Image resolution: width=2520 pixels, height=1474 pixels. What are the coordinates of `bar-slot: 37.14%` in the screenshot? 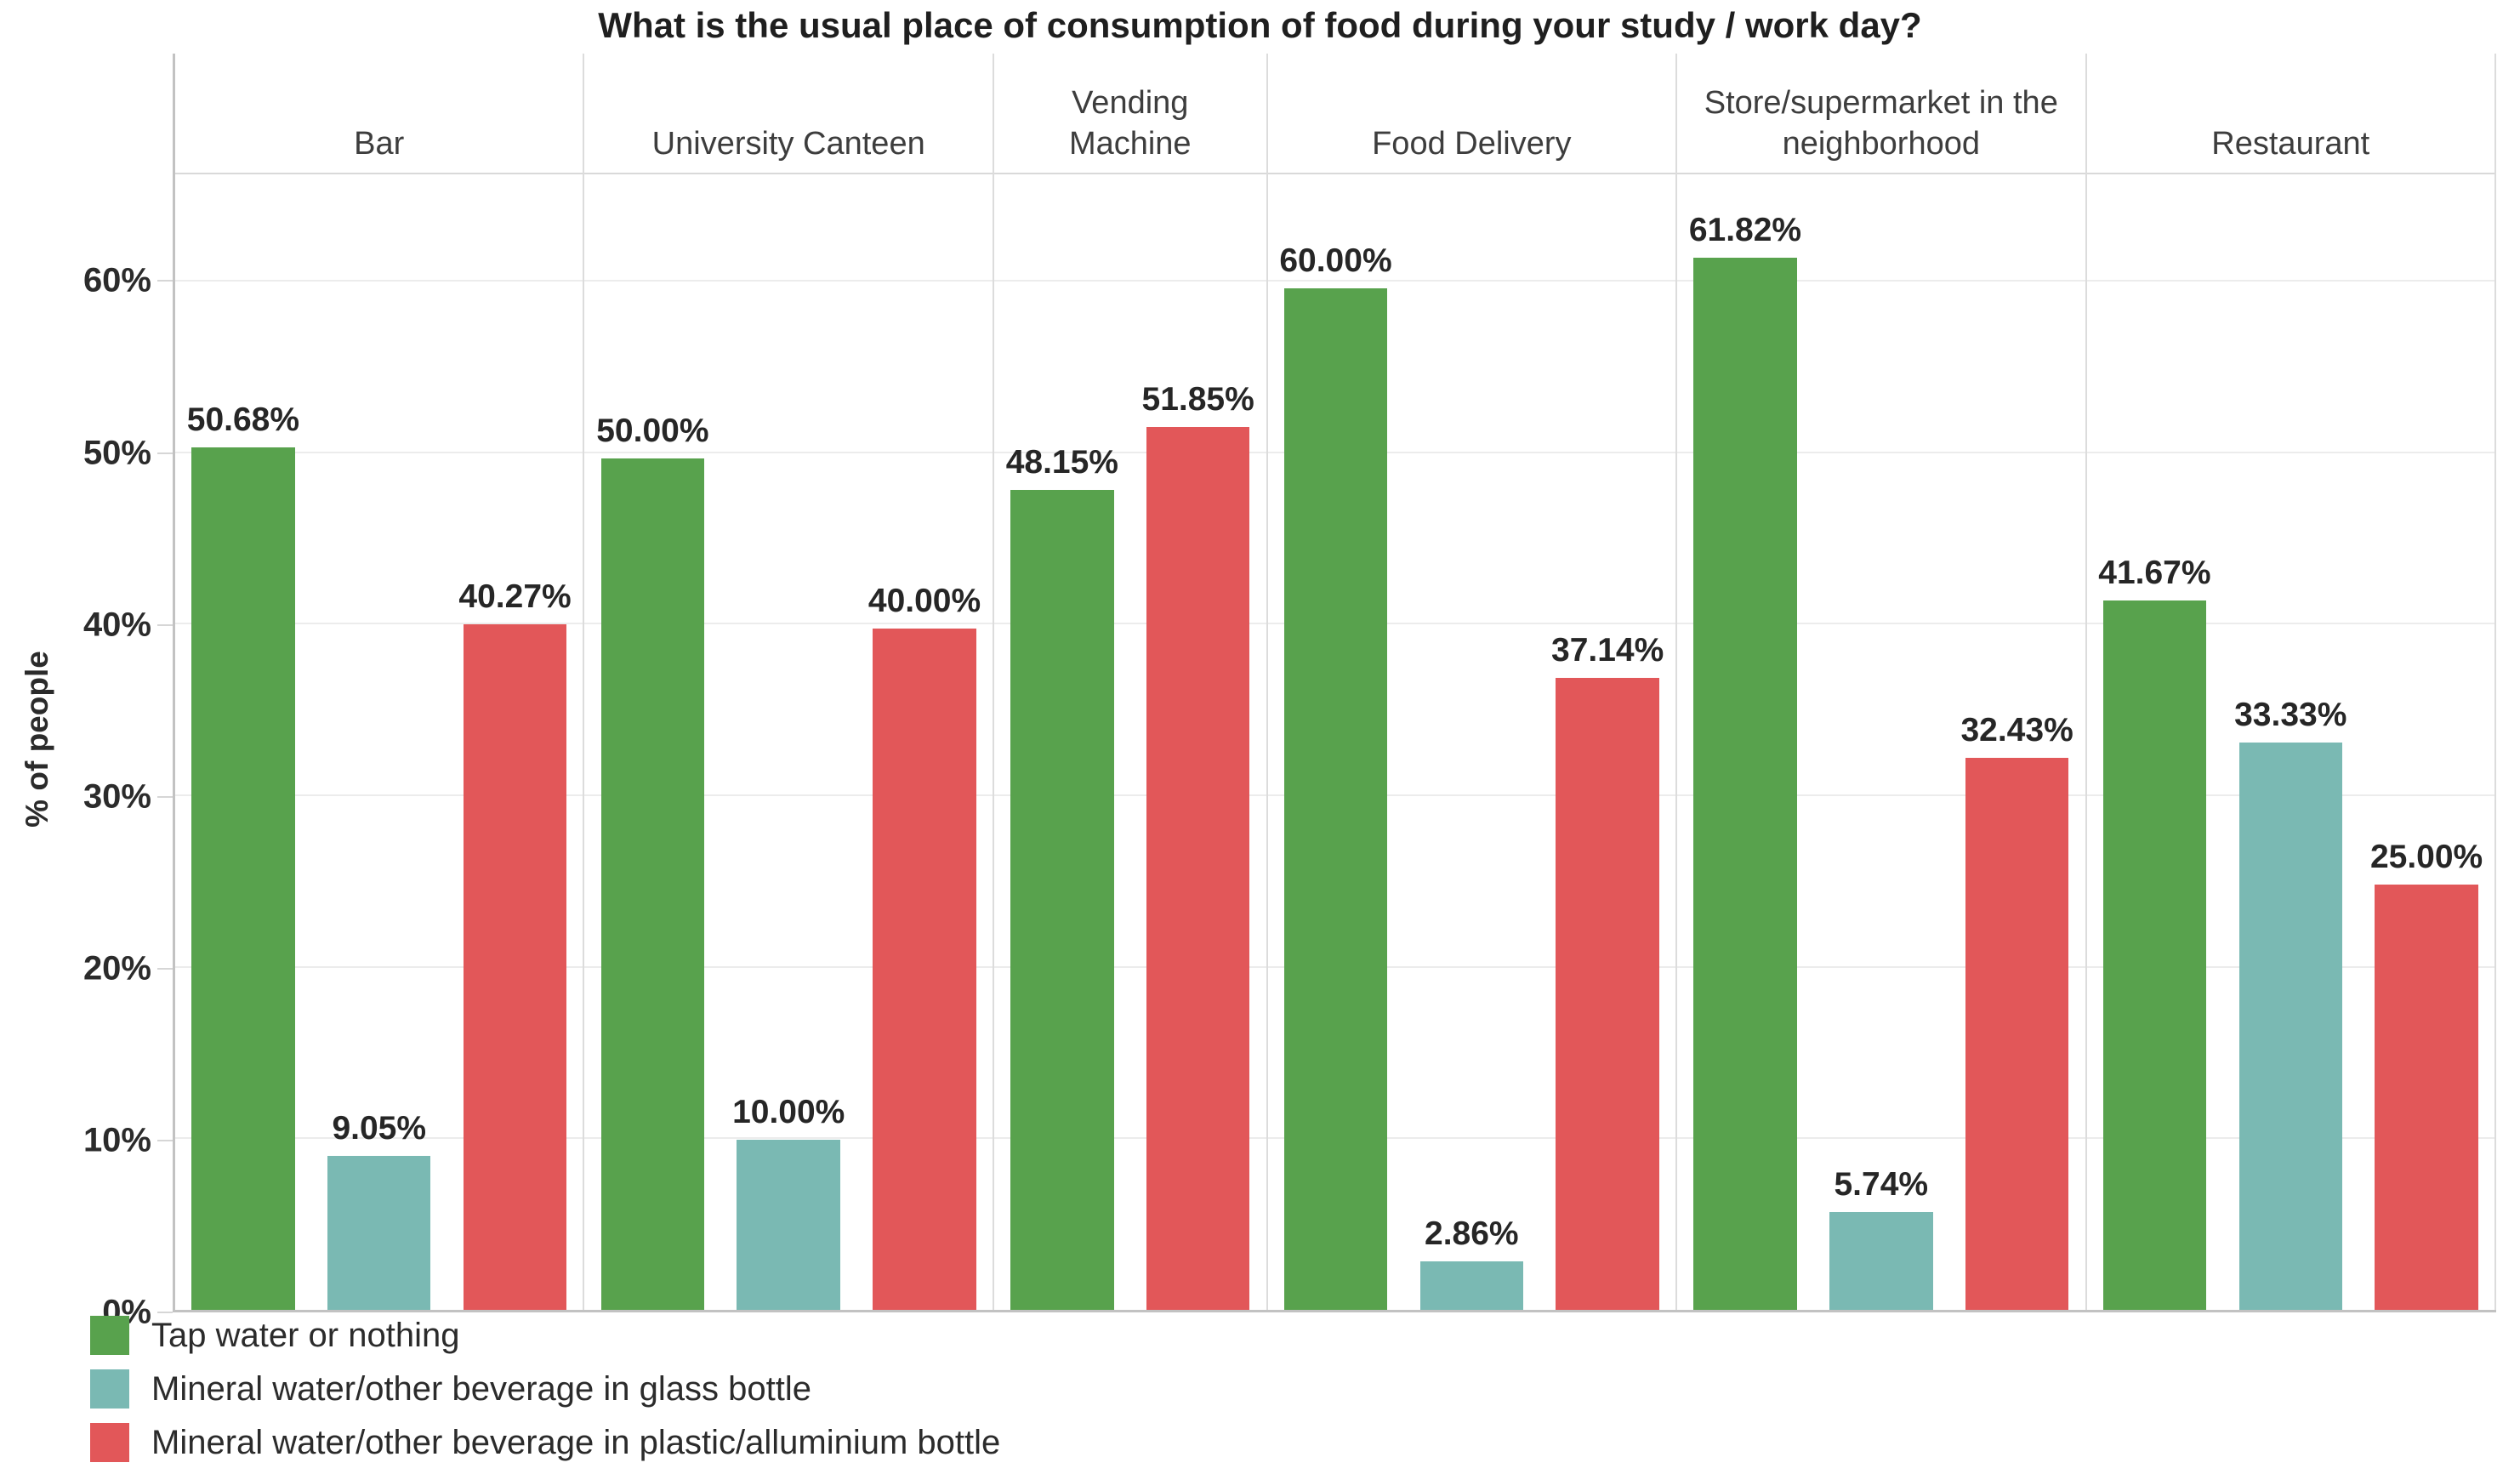 It's located at (1607, 742).